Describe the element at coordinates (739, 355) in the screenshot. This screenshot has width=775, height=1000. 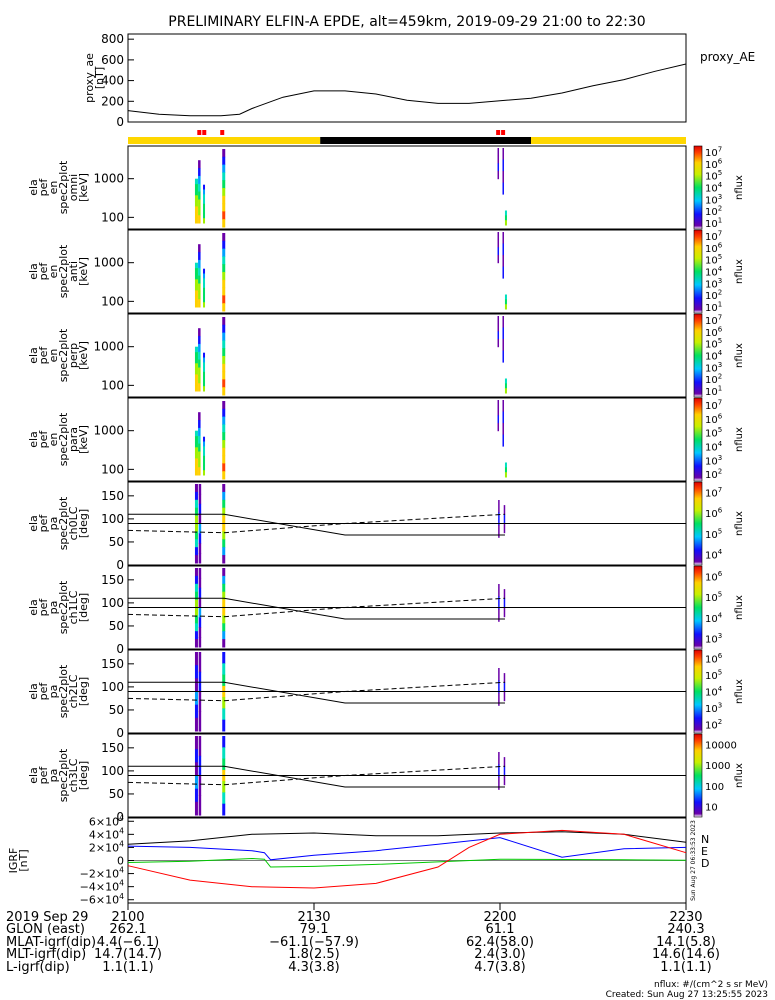
I see `spec_perp-colorbar-label: nflux` at that location.